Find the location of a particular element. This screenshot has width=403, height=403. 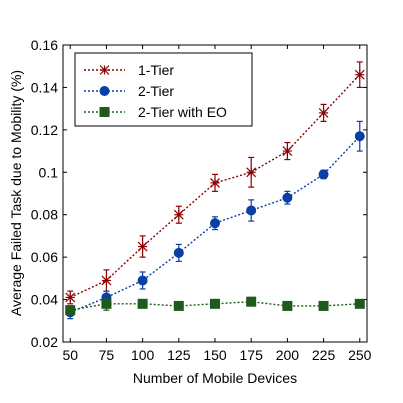

y-tick-label: 0.02 is located at coordinates (44, 342).